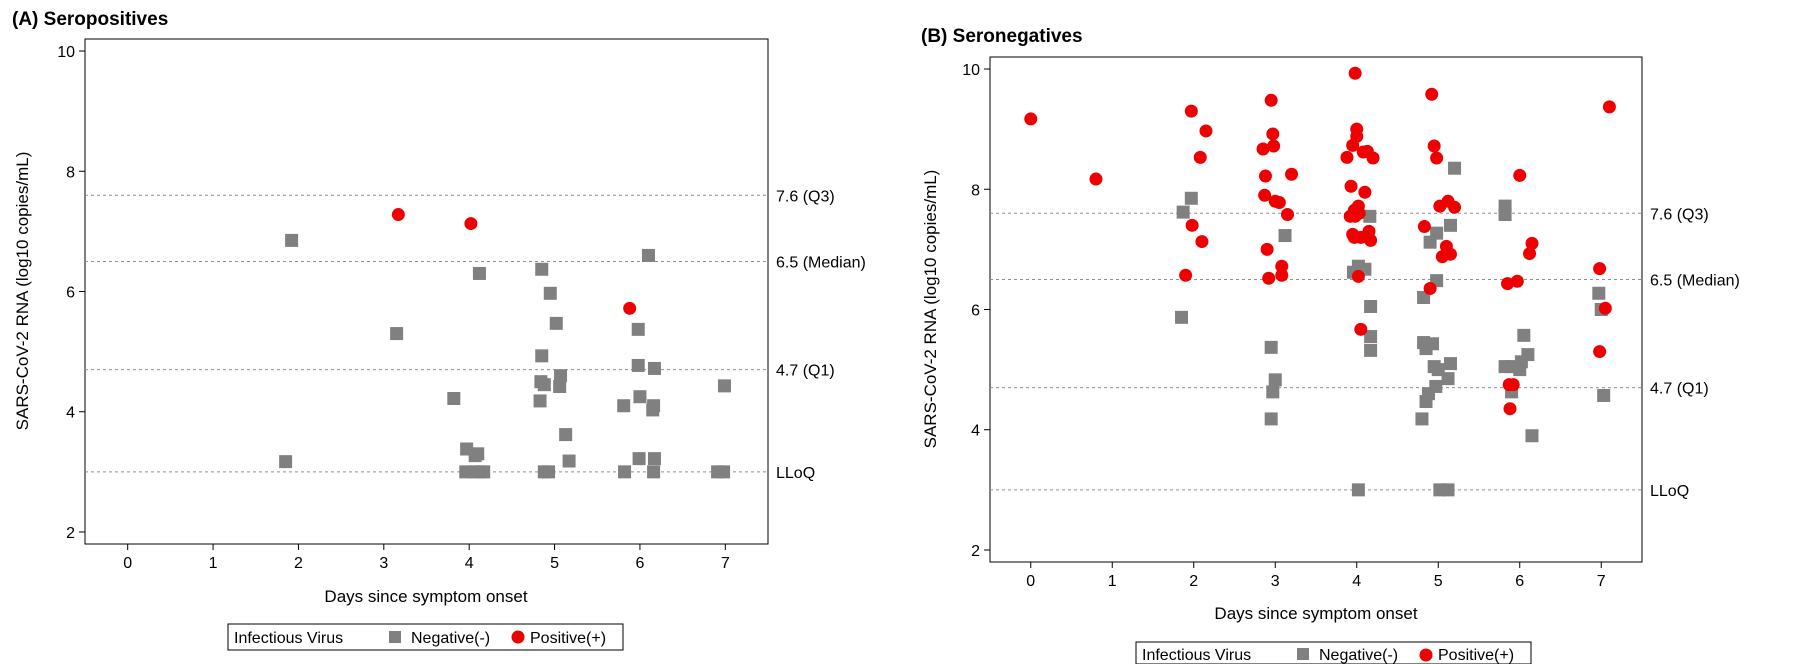 The height and width of the screenshot is (664, 1794). What do you see at coordinates (288, 638) in the screenshot?
I see `panel-a-legend-title: Infectious Virus` at bounding box center [288, 638].